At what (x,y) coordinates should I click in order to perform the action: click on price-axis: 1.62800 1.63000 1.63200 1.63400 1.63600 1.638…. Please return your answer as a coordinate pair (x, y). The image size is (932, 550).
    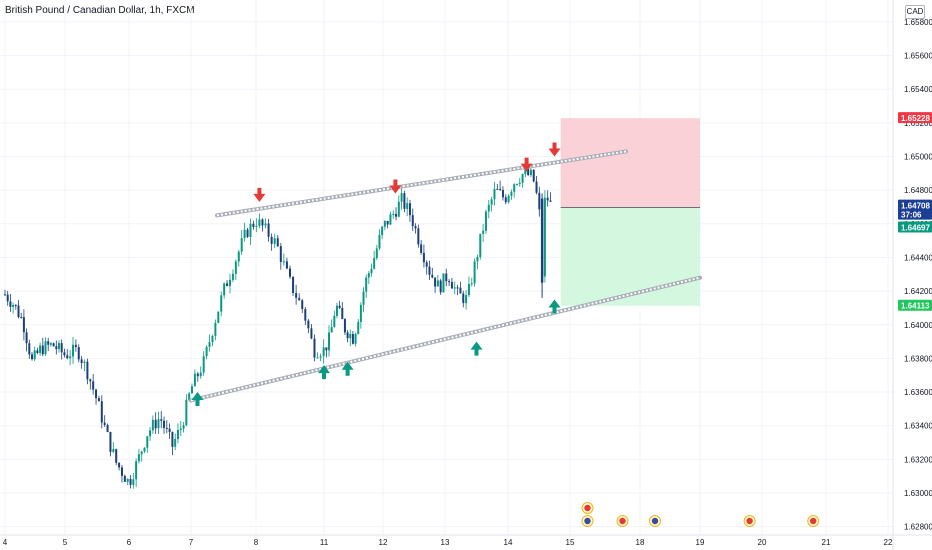
    Looking at the image, I should click on (918, 275).